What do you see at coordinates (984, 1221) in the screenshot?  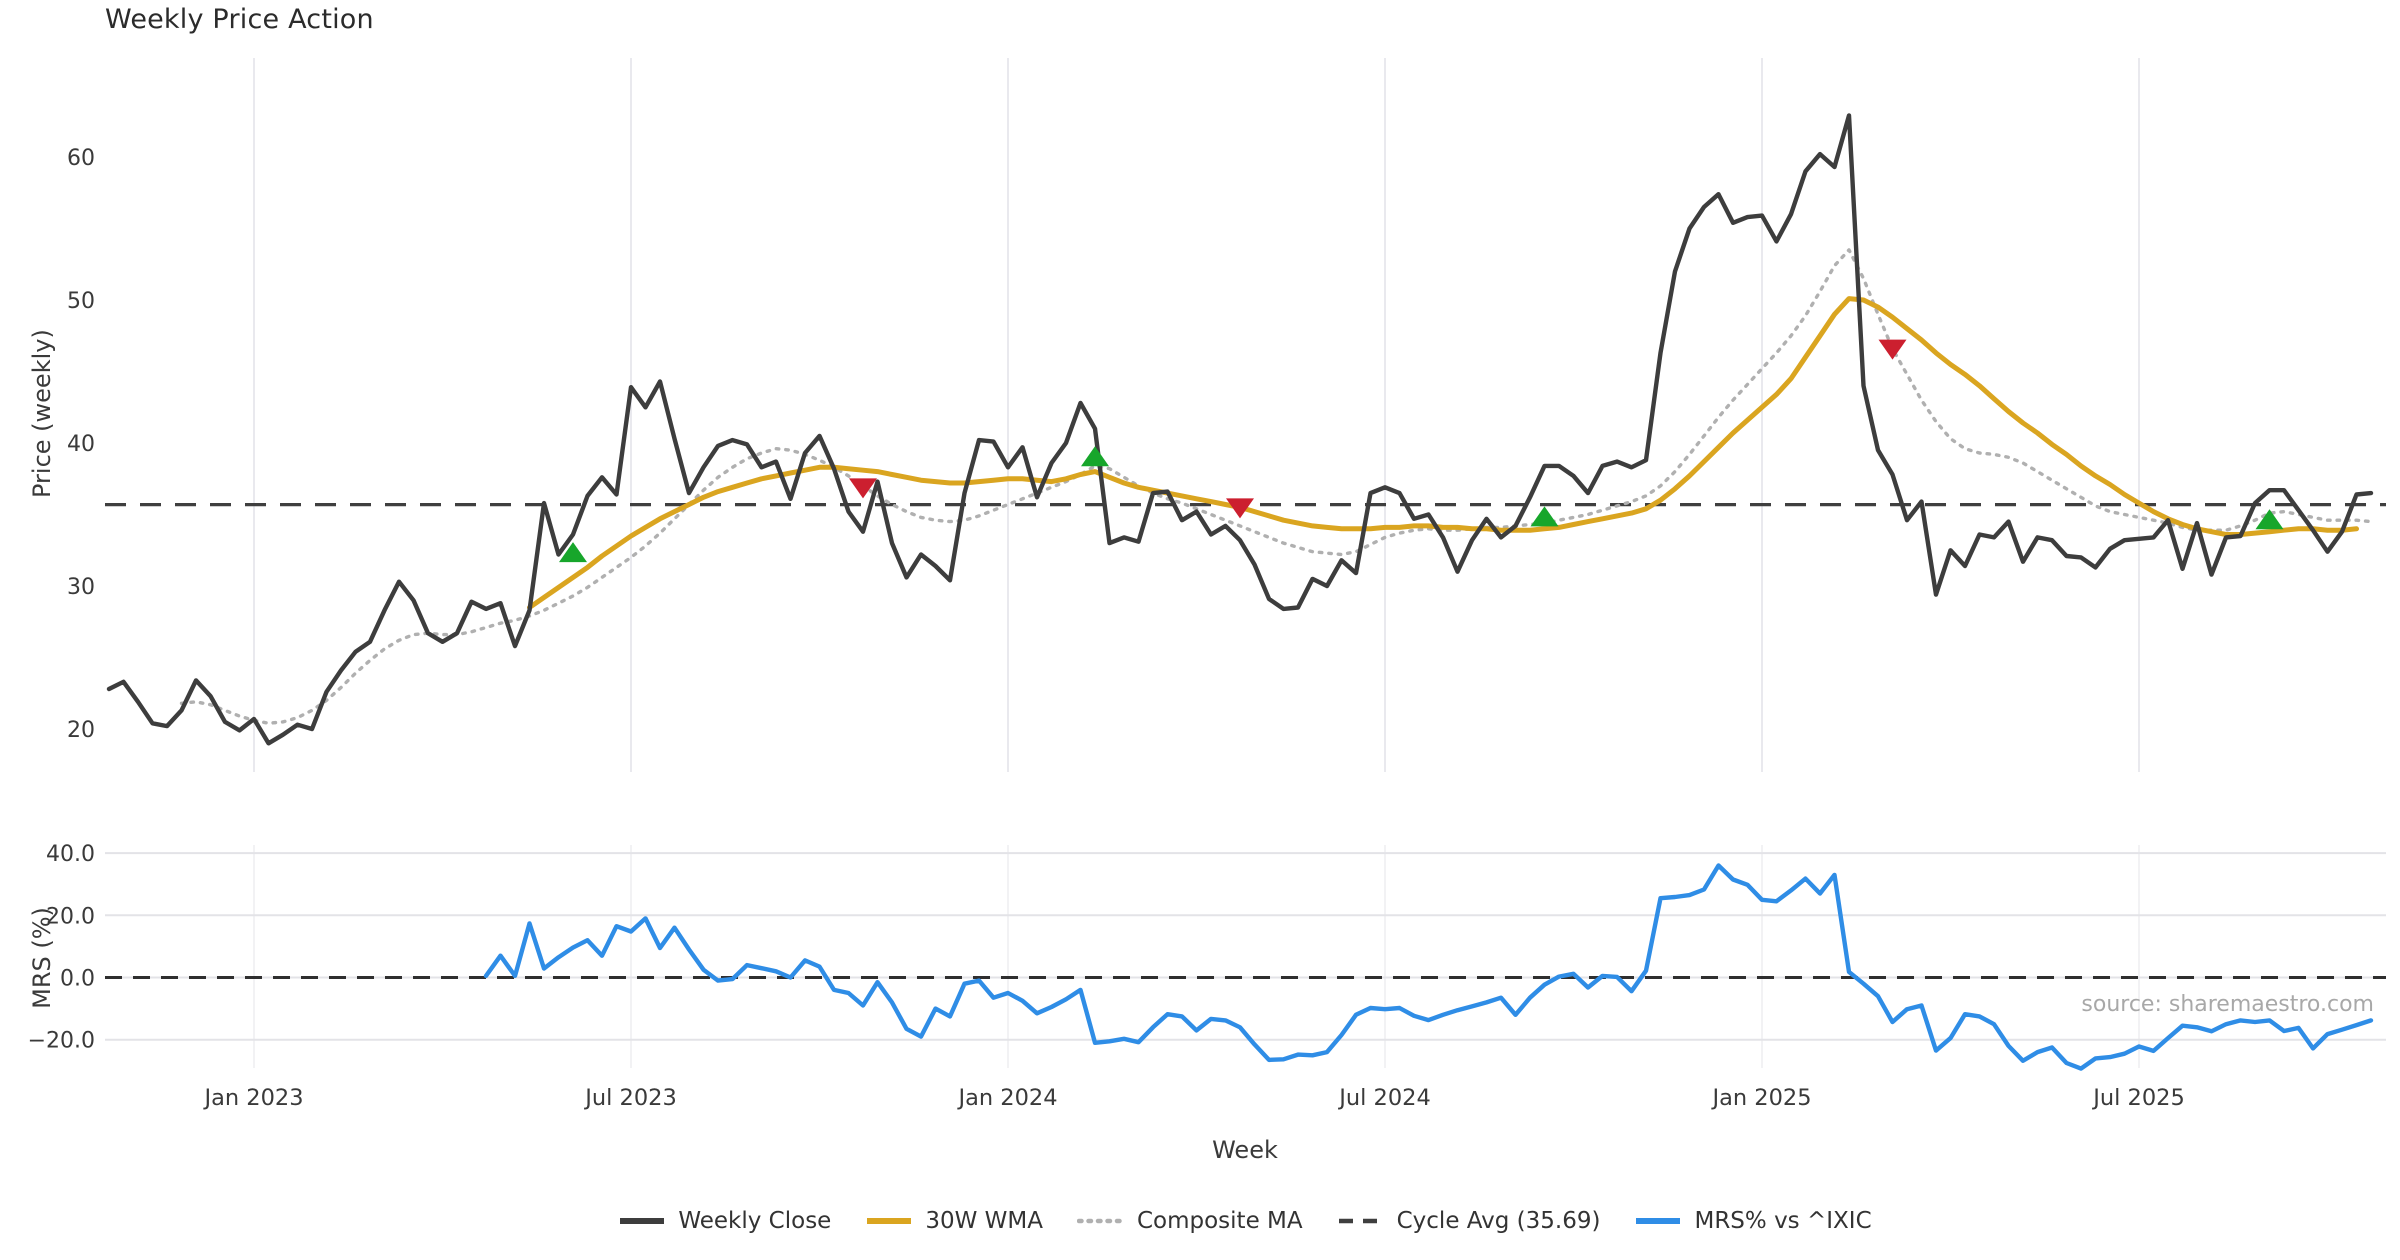 I see `legend-item-label: 30W WMA` at bounding box center [984, 1221].